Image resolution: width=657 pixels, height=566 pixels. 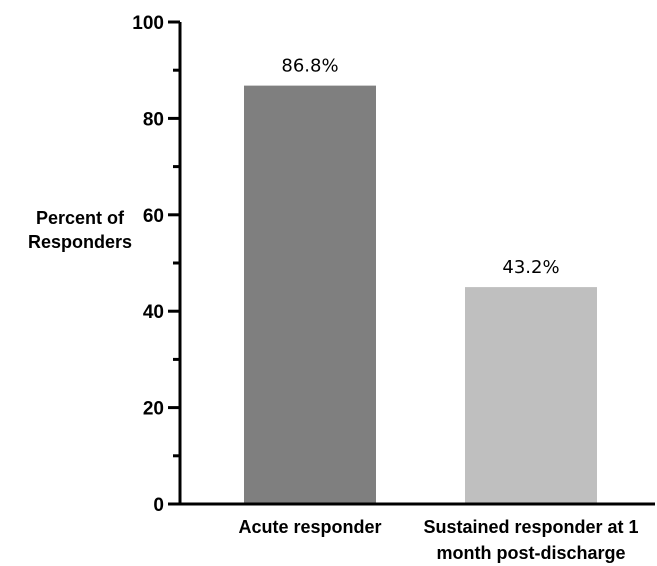 What do you see at coordinates (153, 216) in the screenshot?
I see `y-tick-label-60: 60` at bounding box center [153, 216].